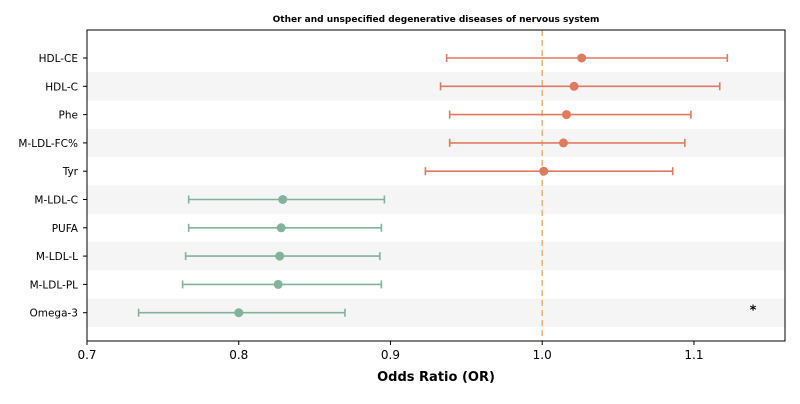 This screenshot has width=800, height=404. What do you see at coordinates (57, 257) in the screenshot?
I see `y-tick-label: M-LDL-L` at bounding box center [57, 257].